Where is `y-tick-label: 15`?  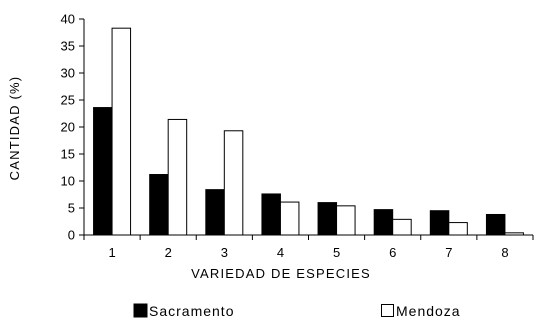
y-tick-label: 15 is located at coordinates (68, 154).